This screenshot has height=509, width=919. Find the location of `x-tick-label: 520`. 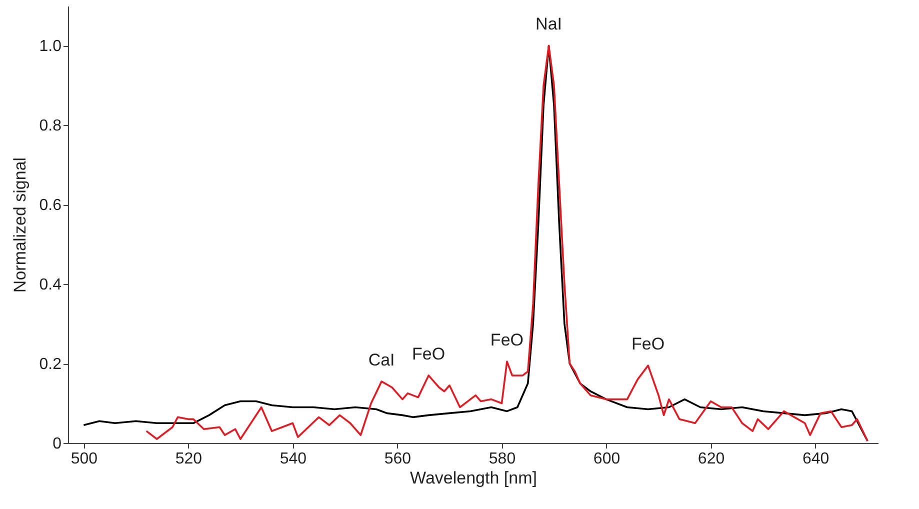

x-tick-label: 520 is located at coordinates (188, 459).